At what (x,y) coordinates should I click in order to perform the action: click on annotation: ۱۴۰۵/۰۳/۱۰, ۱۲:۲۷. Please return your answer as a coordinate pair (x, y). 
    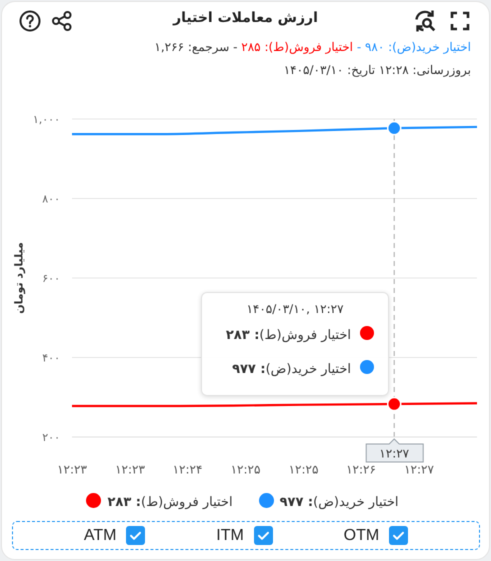
    Looking at the image, I should click on (295, 309).